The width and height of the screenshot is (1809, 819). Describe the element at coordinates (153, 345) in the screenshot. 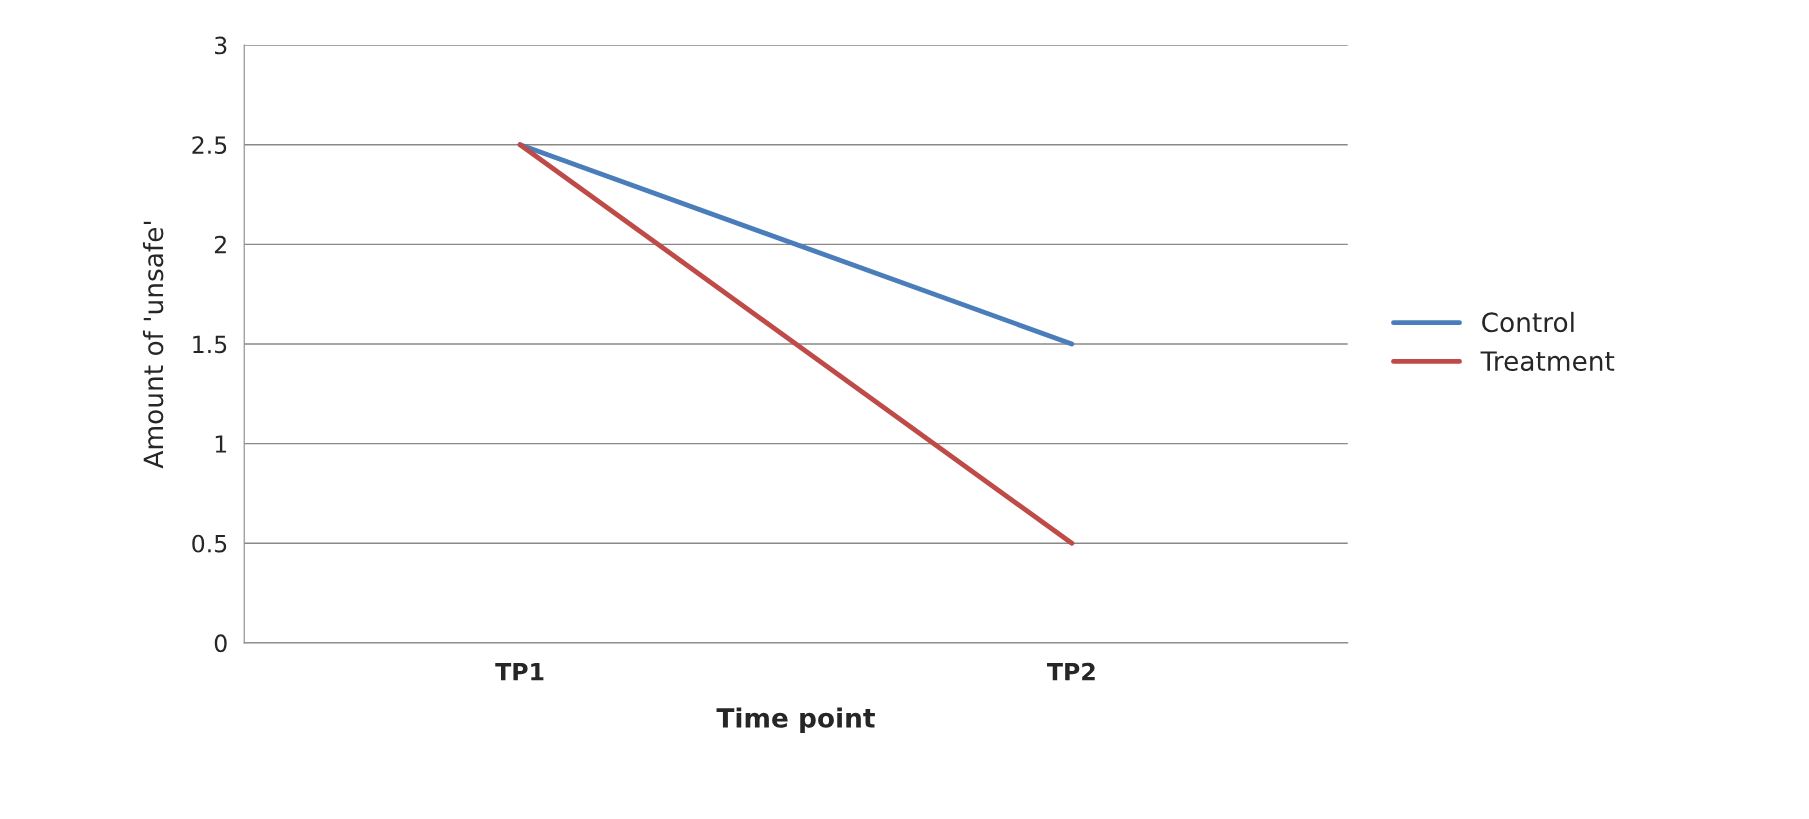

I see `y-axis-title: Amount of 'unsafe'` at that location.